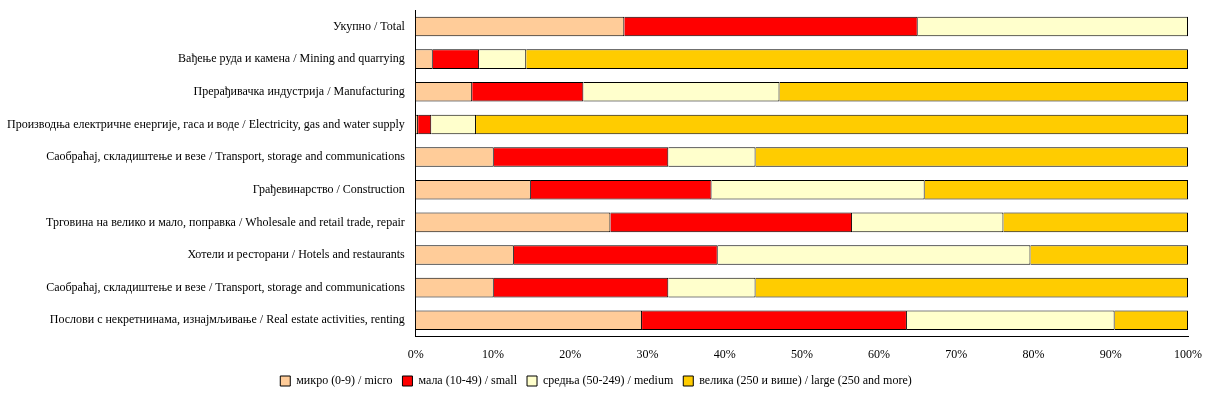 This screenshot has width=1208, height=401. I want to click on x-tick-label: 50%, so click(801, 353).